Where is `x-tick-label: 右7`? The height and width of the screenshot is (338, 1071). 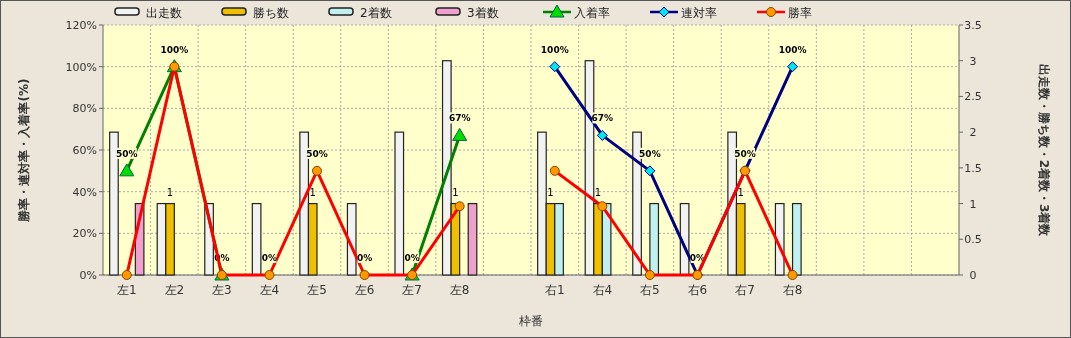
x-tick-label: 右7 is located at coordinates (745, 290).